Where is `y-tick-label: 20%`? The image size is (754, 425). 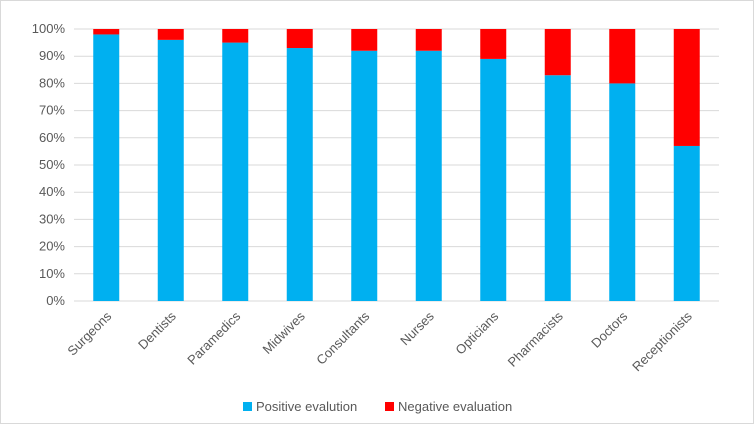 y-tick-label: 20% is located at coordinates (52, 246).